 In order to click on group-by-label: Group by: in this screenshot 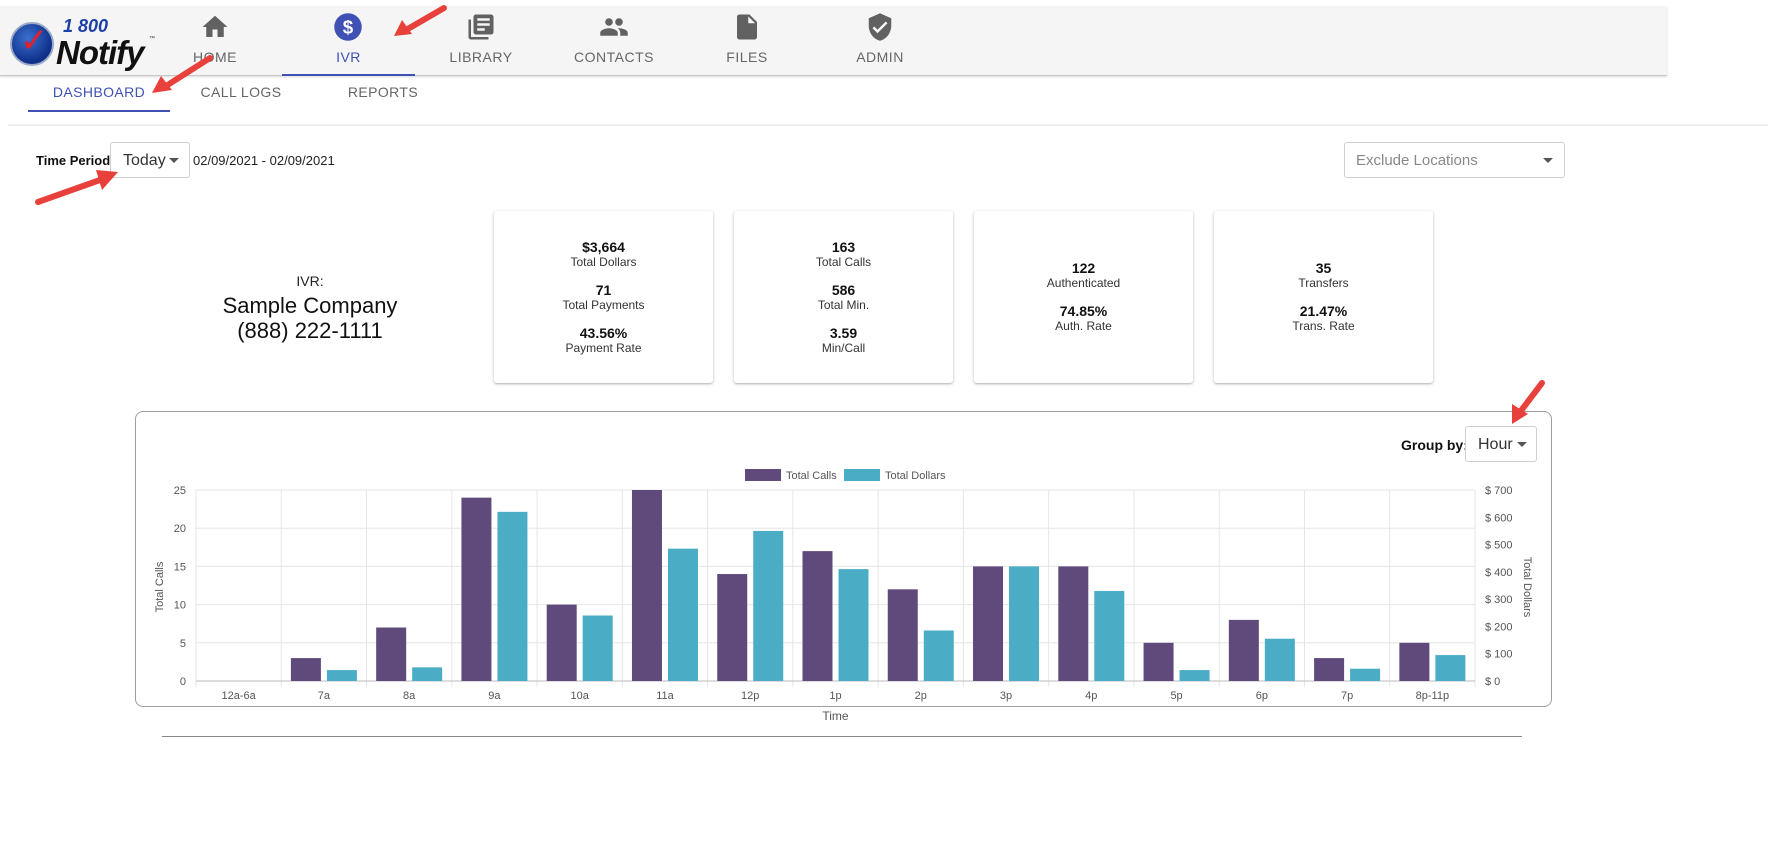, I will do `click(1434, 445)`.